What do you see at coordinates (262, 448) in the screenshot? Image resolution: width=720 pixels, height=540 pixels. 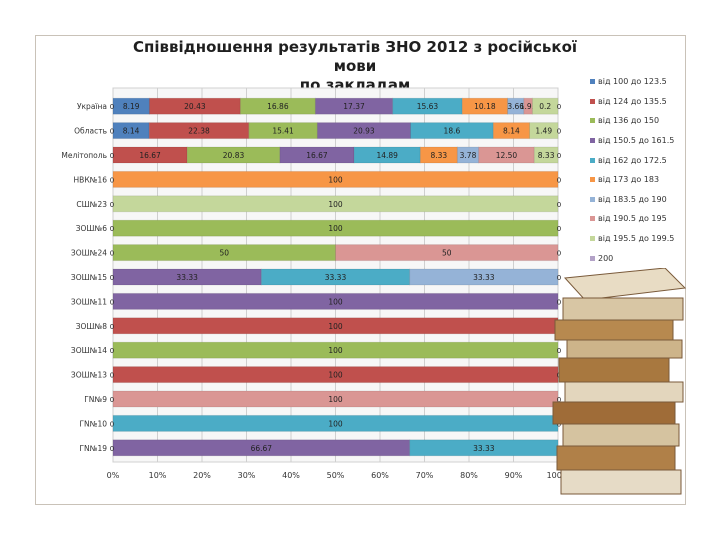 I see `data-label: 66.67` at bounding box center [262, 448].